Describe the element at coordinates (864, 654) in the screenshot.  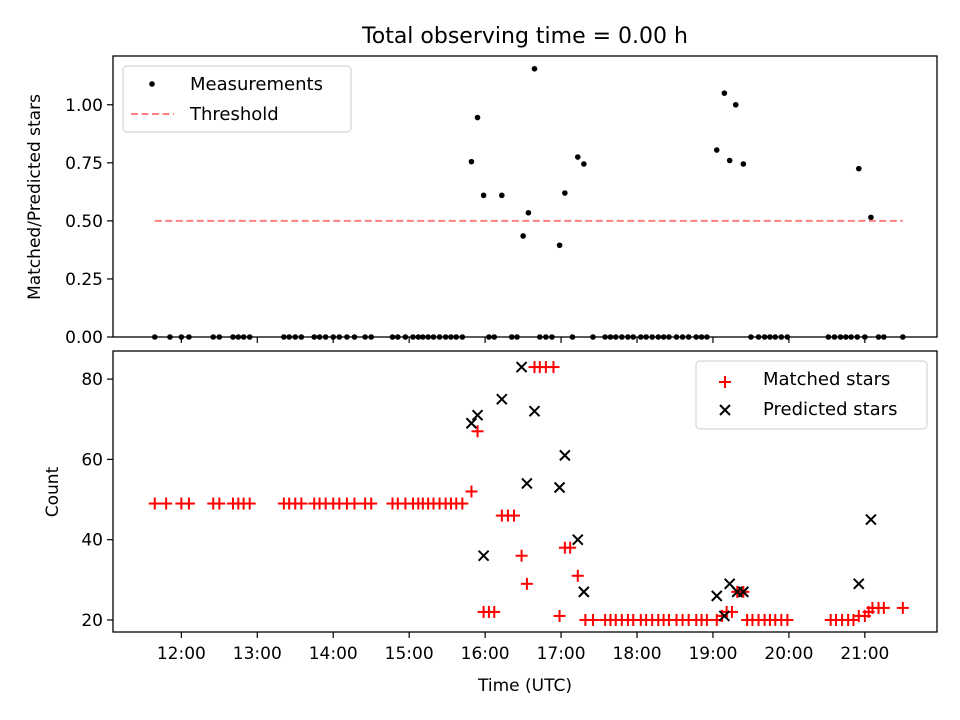
I see `x-tick-label: 21:00` at that location.